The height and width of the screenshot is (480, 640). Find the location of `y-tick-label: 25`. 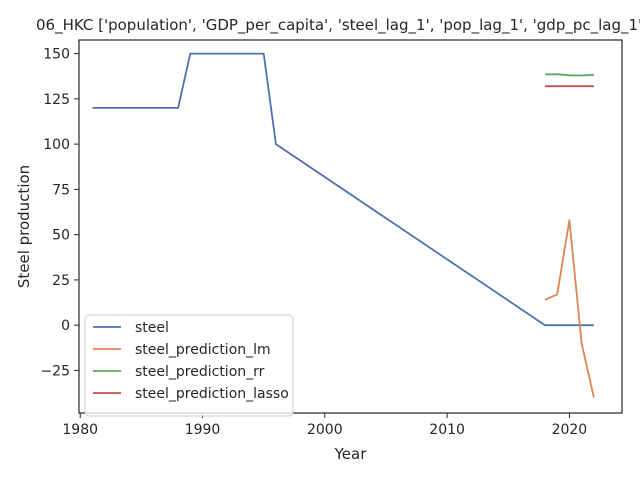

y-tick-label: 25 is located at coordinates (61, 281).